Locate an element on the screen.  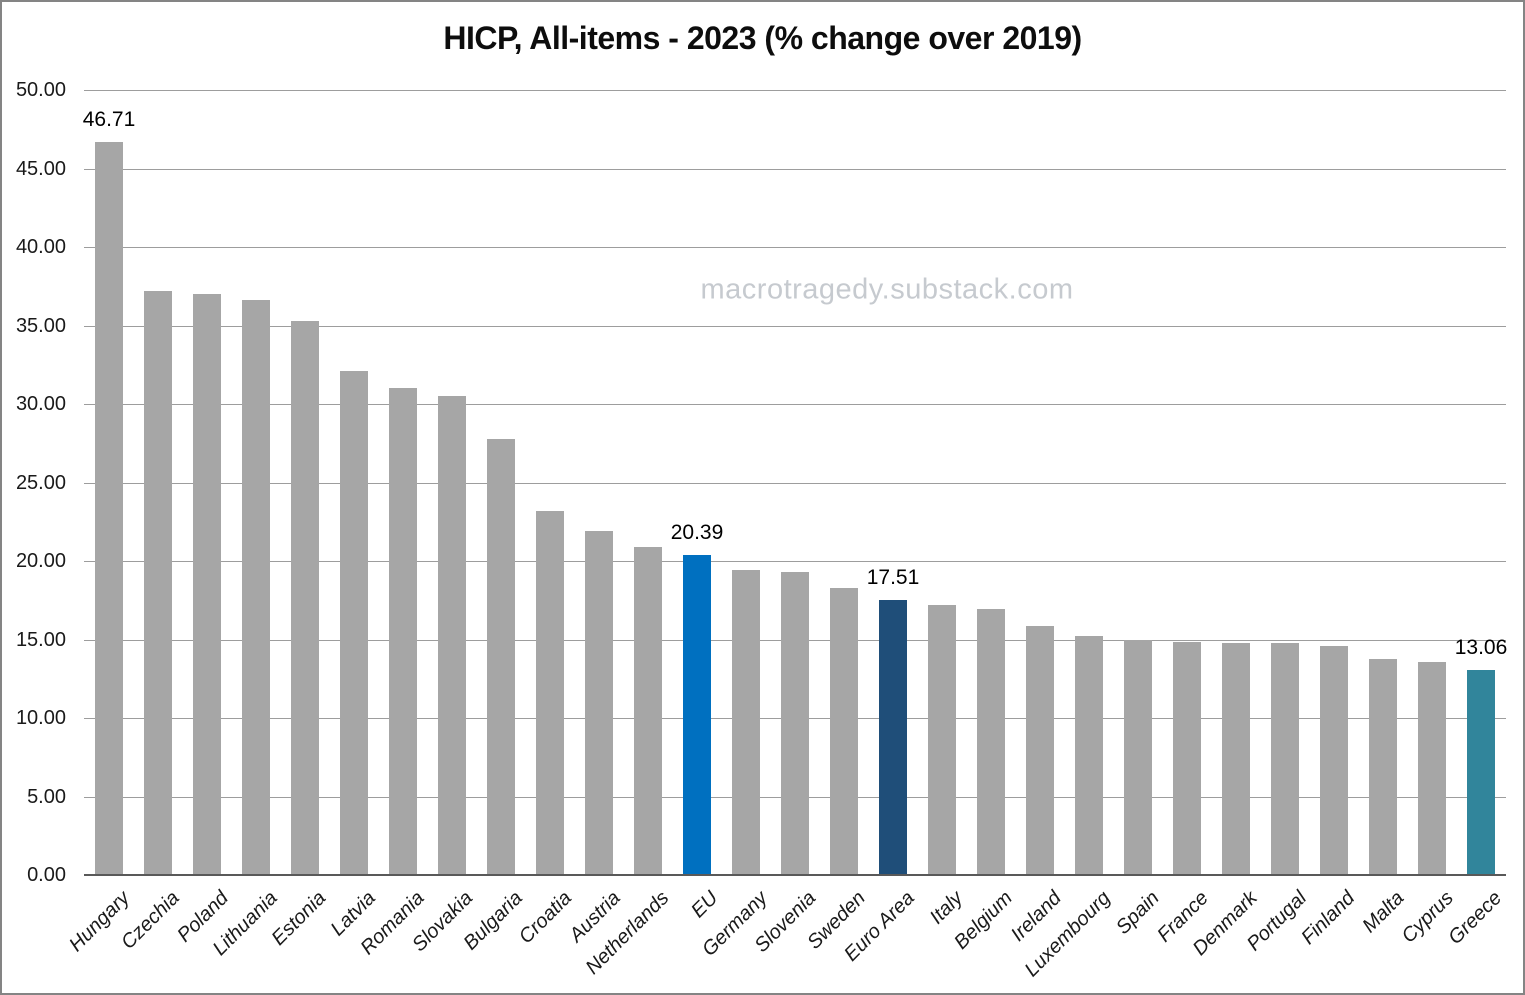
bar-italy is located at coordinates (942, 740).